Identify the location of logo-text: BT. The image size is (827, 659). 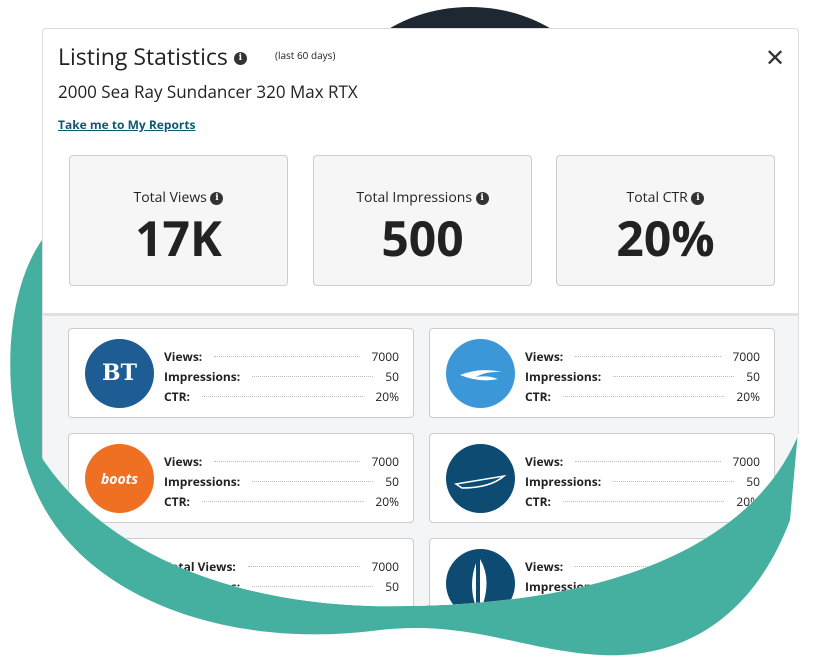
(119, 373).